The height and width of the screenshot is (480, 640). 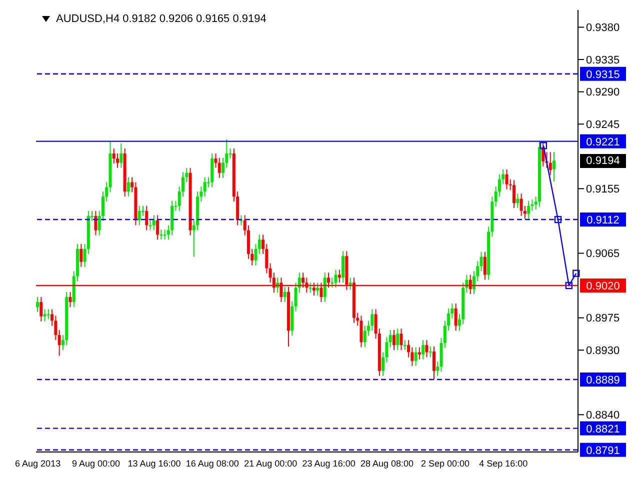 What do you see at coordinates (445, 463) in the screenshot?
I see `x-tick-label: 2 Sep 00:00` at bounding box center [445, 463].